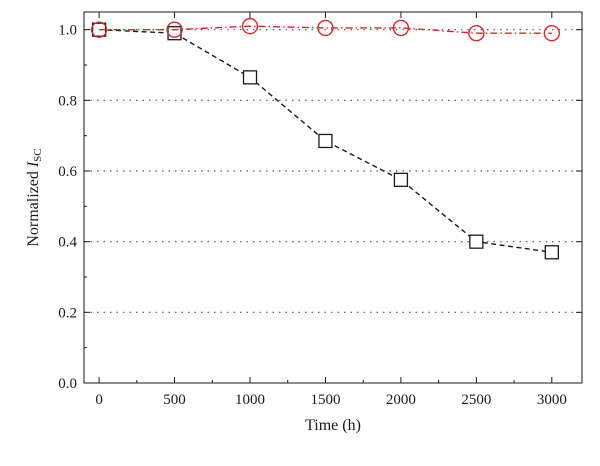 This screenshot has height=466, width=600. Describe the element at coordinates (67, 243) in the screenshot. I see `y-tick-label: 0.4` at that location.